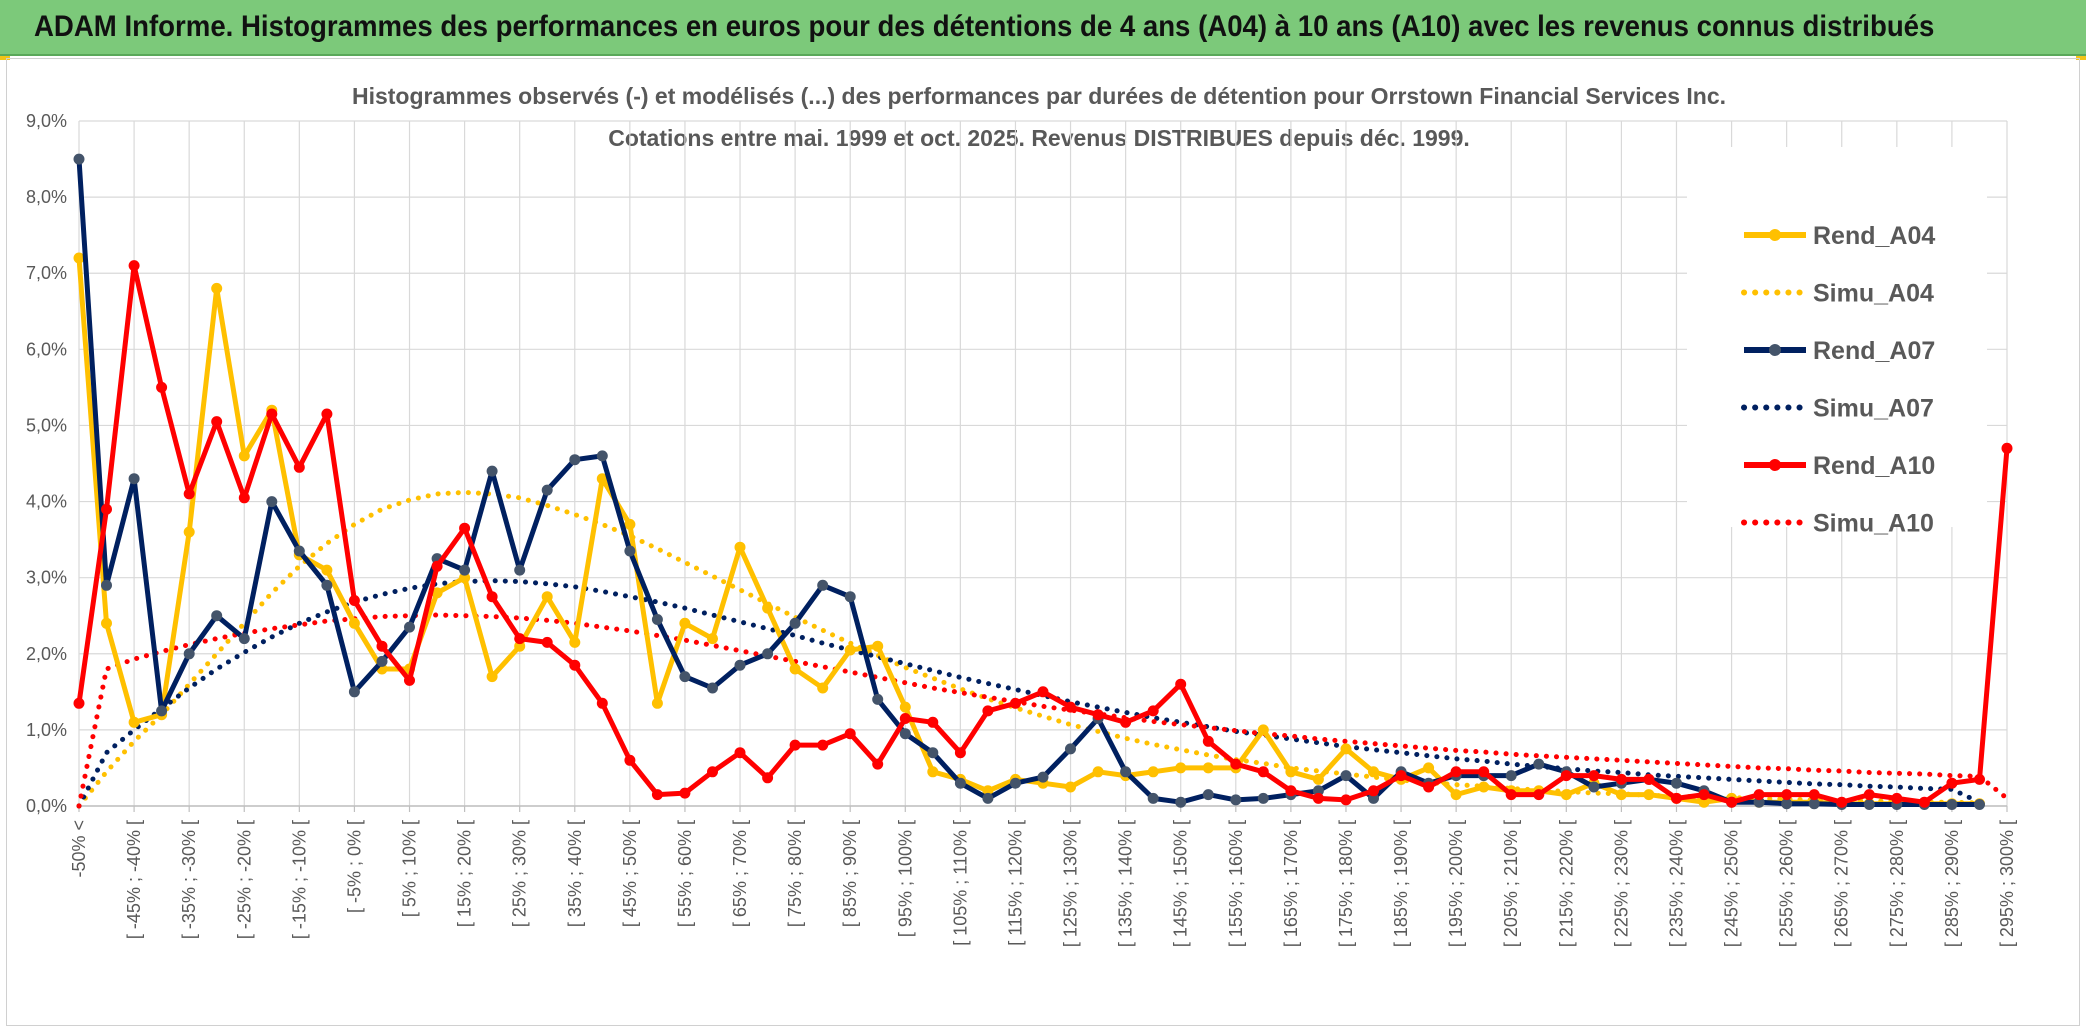  I want to click on x-tick-label: [ 45% ; 50% [, so click(630, 873).